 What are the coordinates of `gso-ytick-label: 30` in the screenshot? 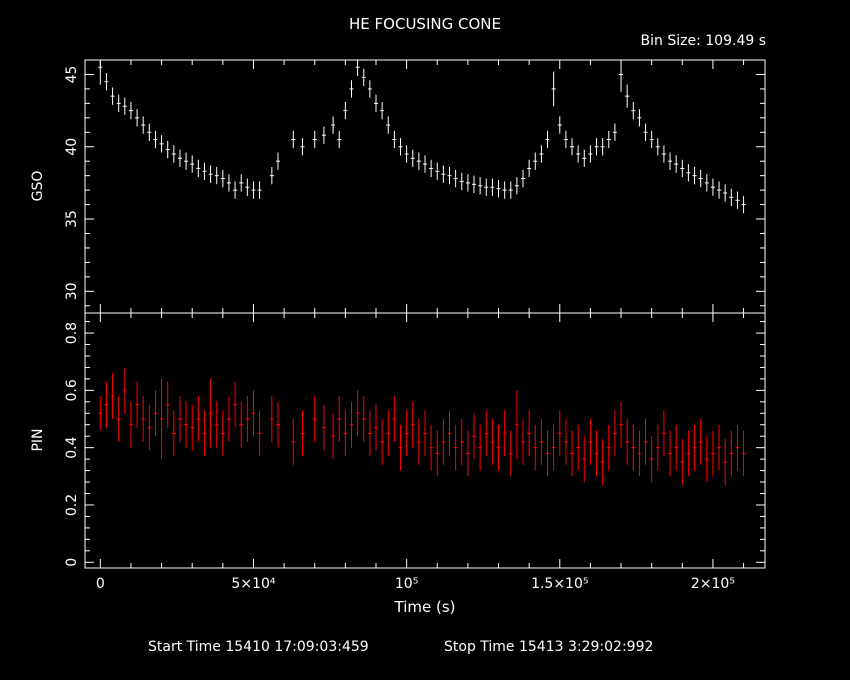 It's located at (72, 291).